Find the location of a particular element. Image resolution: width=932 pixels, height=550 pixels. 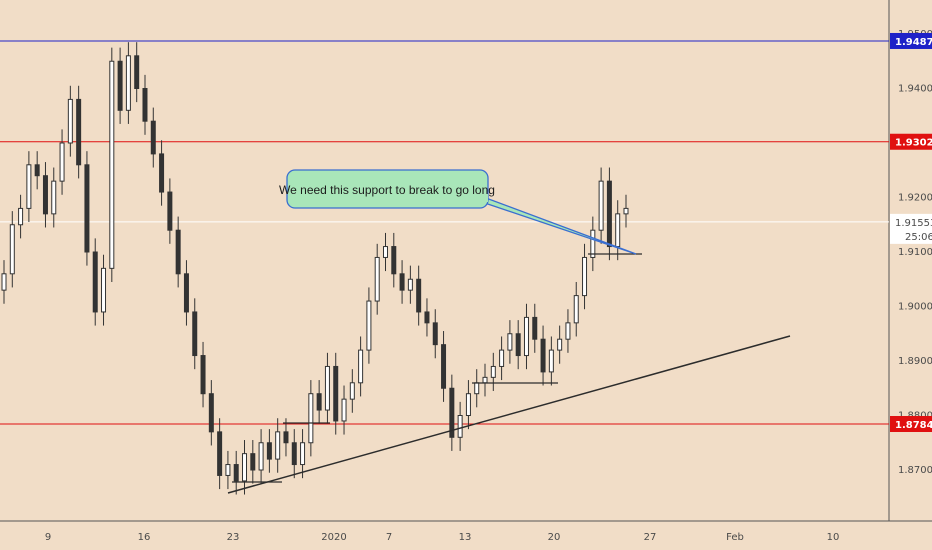

time-tick-7: 27 is located at coordinates (650, 537).